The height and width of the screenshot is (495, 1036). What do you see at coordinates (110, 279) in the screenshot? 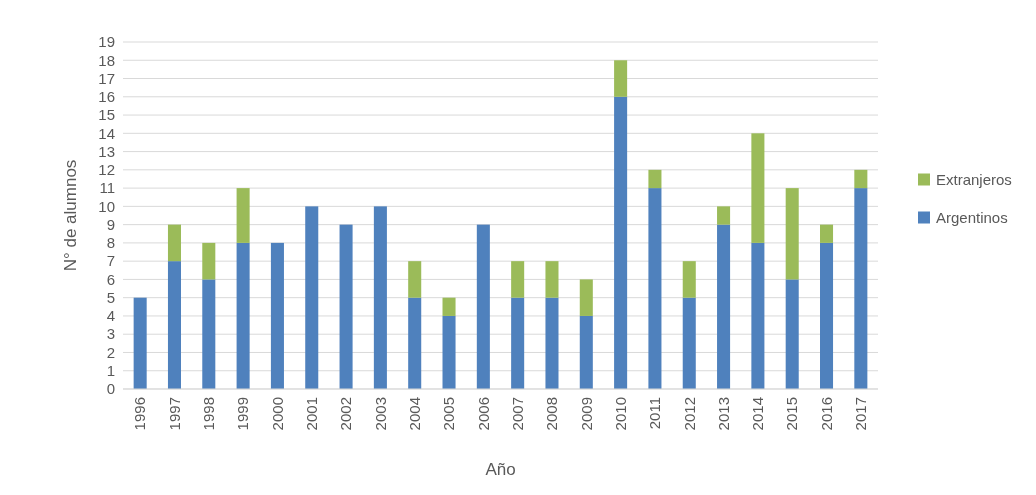
I see `y-tick-label: 6` at bounding box center [110, 279].